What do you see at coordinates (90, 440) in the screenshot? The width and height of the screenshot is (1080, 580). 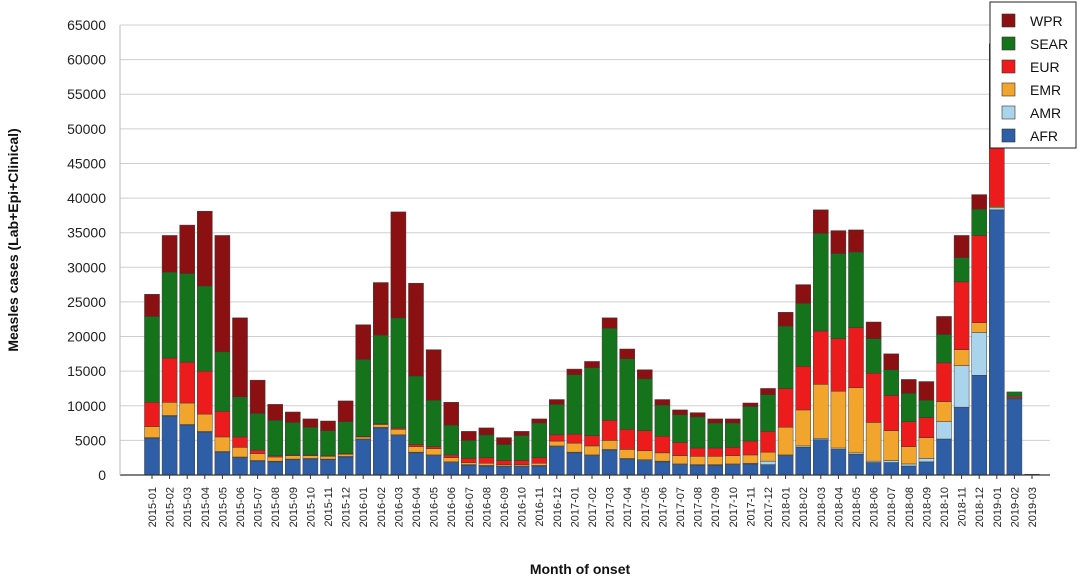 I see `y-tick-label: 5000` at bounding box center [90, 440].